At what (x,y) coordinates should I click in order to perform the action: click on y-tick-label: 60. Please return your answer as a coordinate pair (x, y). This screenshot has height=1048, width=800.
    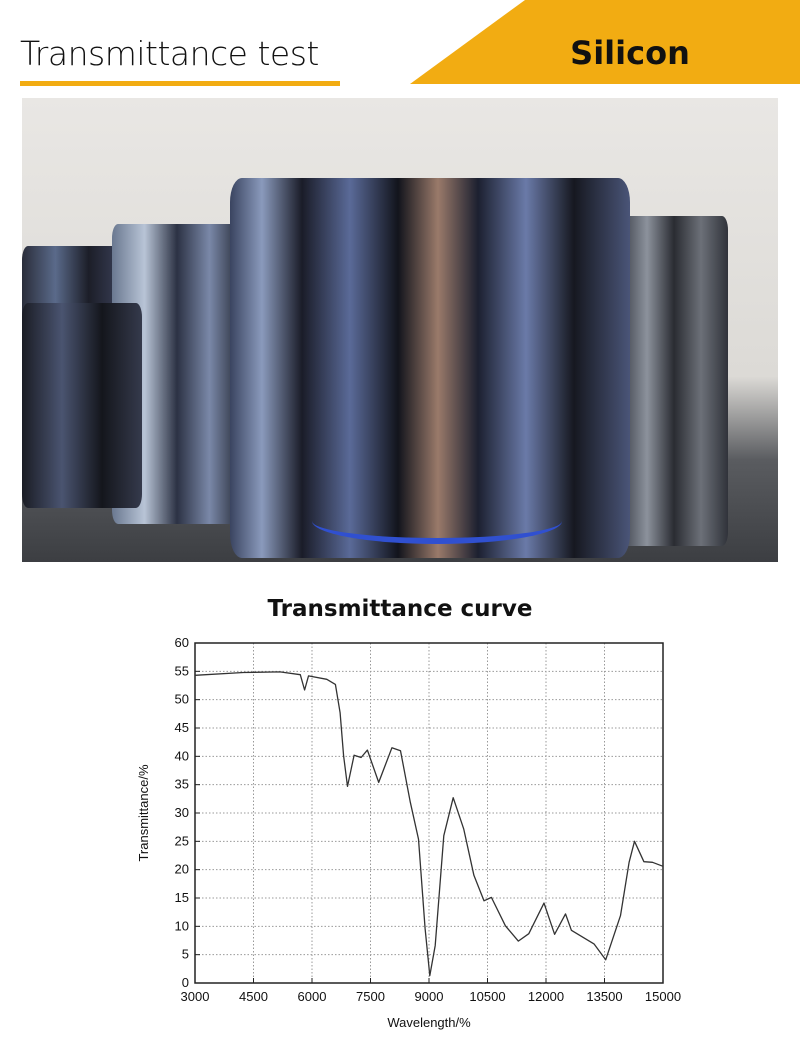
    Looking at the image, I should click on (182, 642).